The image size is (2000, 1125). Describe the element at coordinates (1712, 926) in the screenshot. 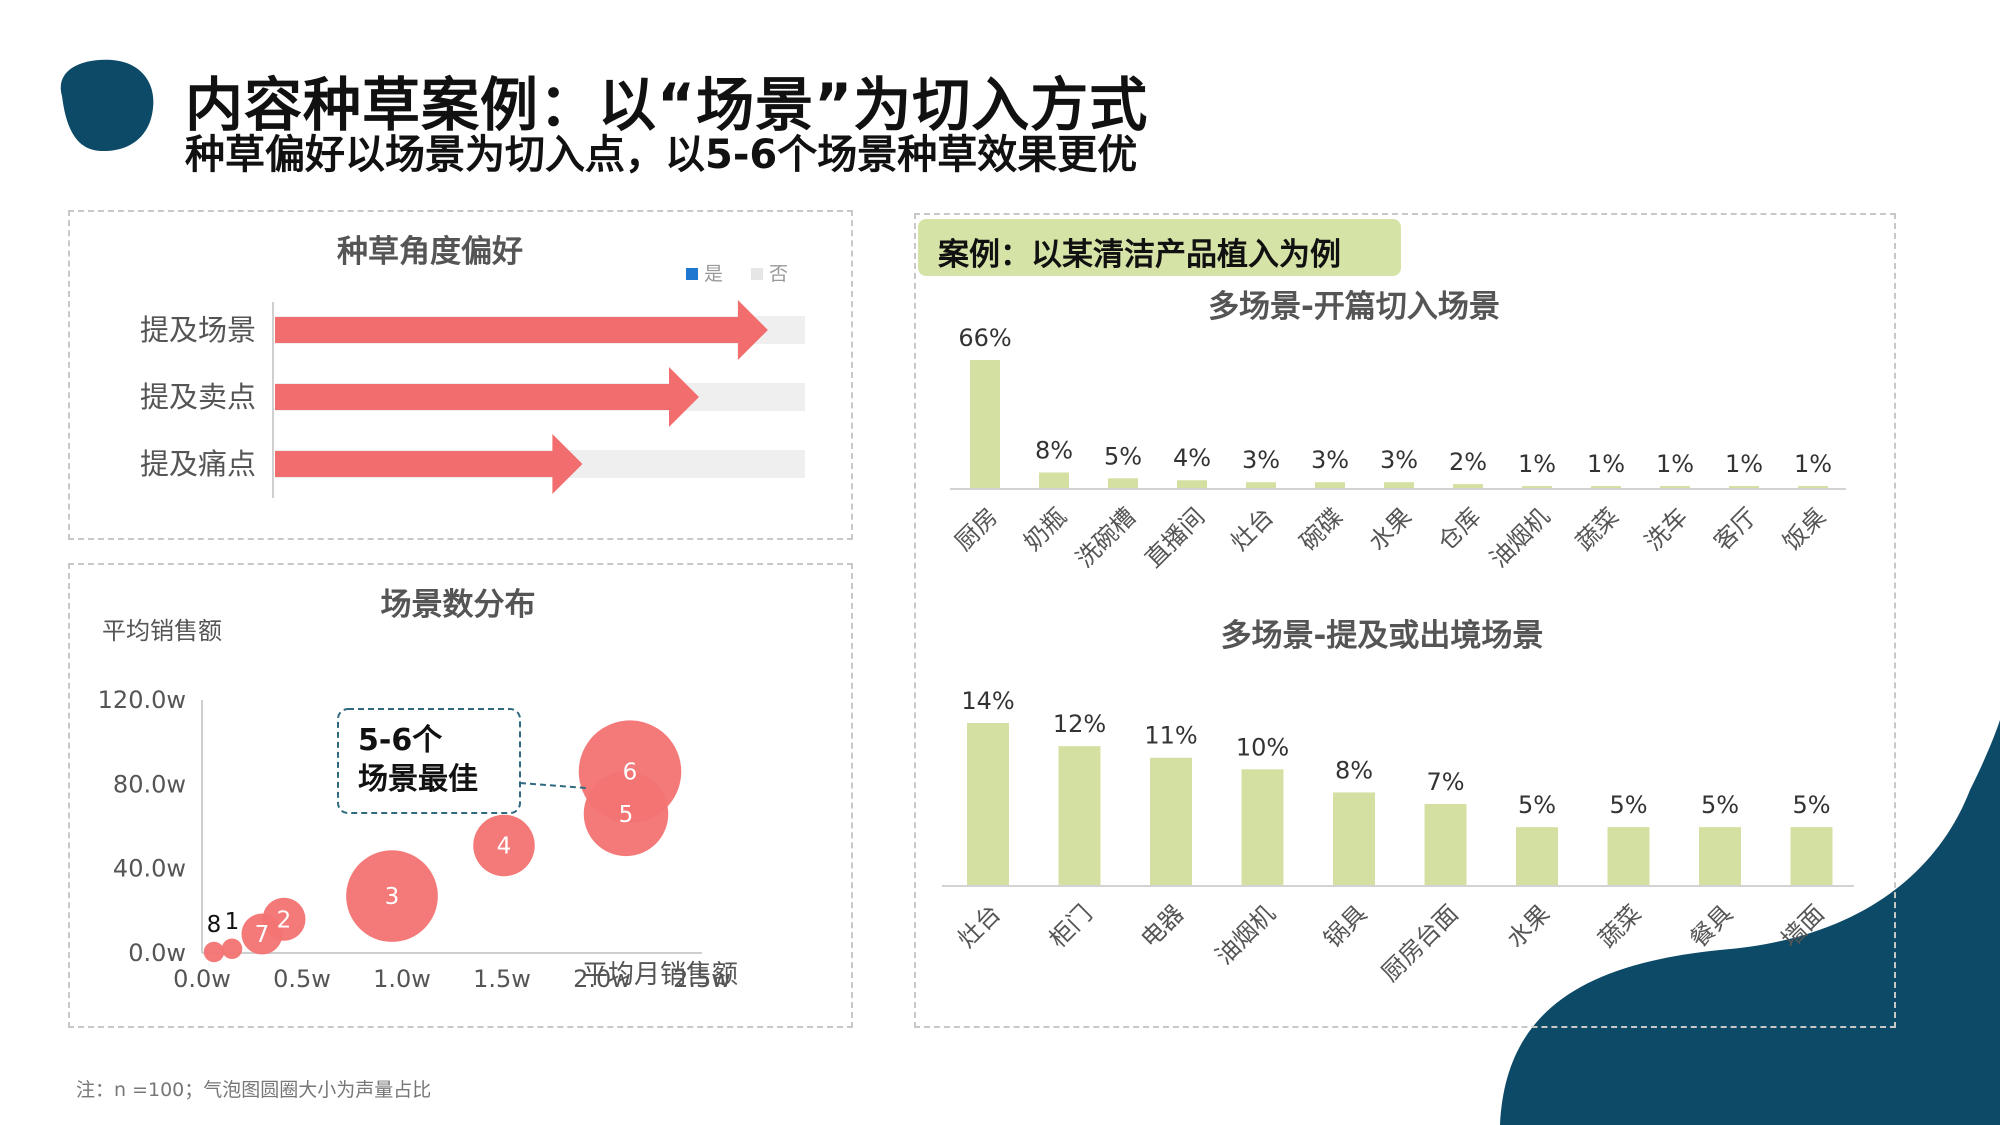

I see `category-label: 餐具` at that location.